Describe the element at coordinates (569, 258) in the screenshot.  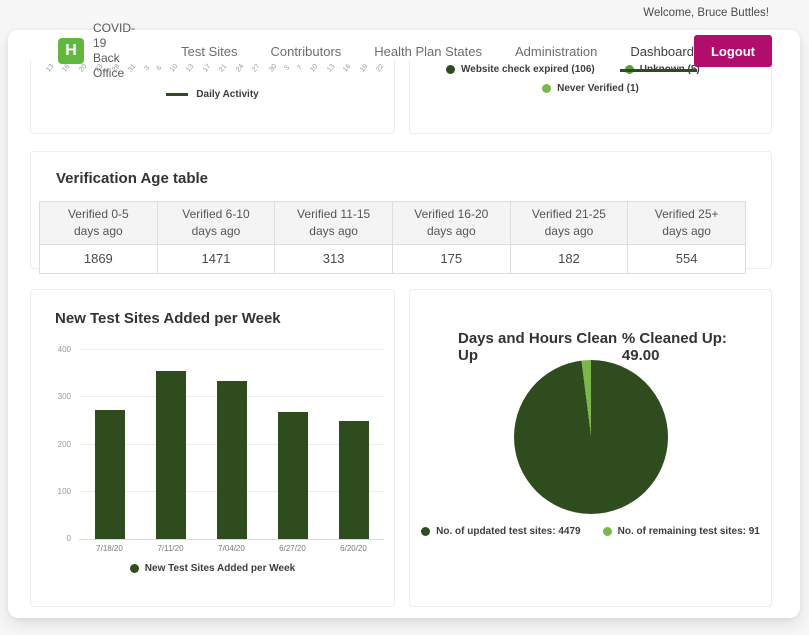
I see `table-value-cell: 182` at that location.